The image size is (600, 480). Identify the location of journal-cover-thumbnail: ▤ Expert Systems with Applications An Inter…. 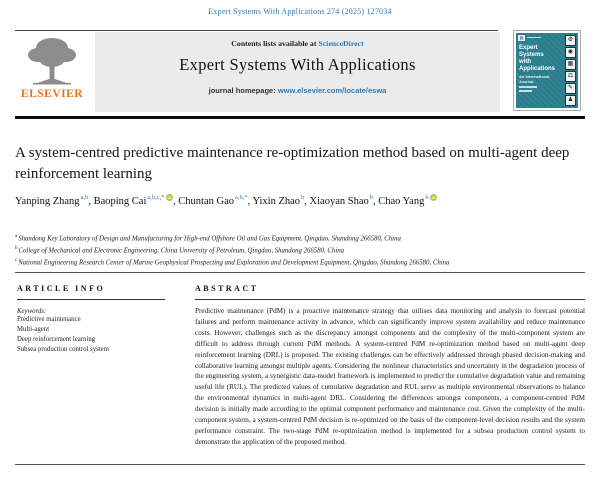
(547, 70).